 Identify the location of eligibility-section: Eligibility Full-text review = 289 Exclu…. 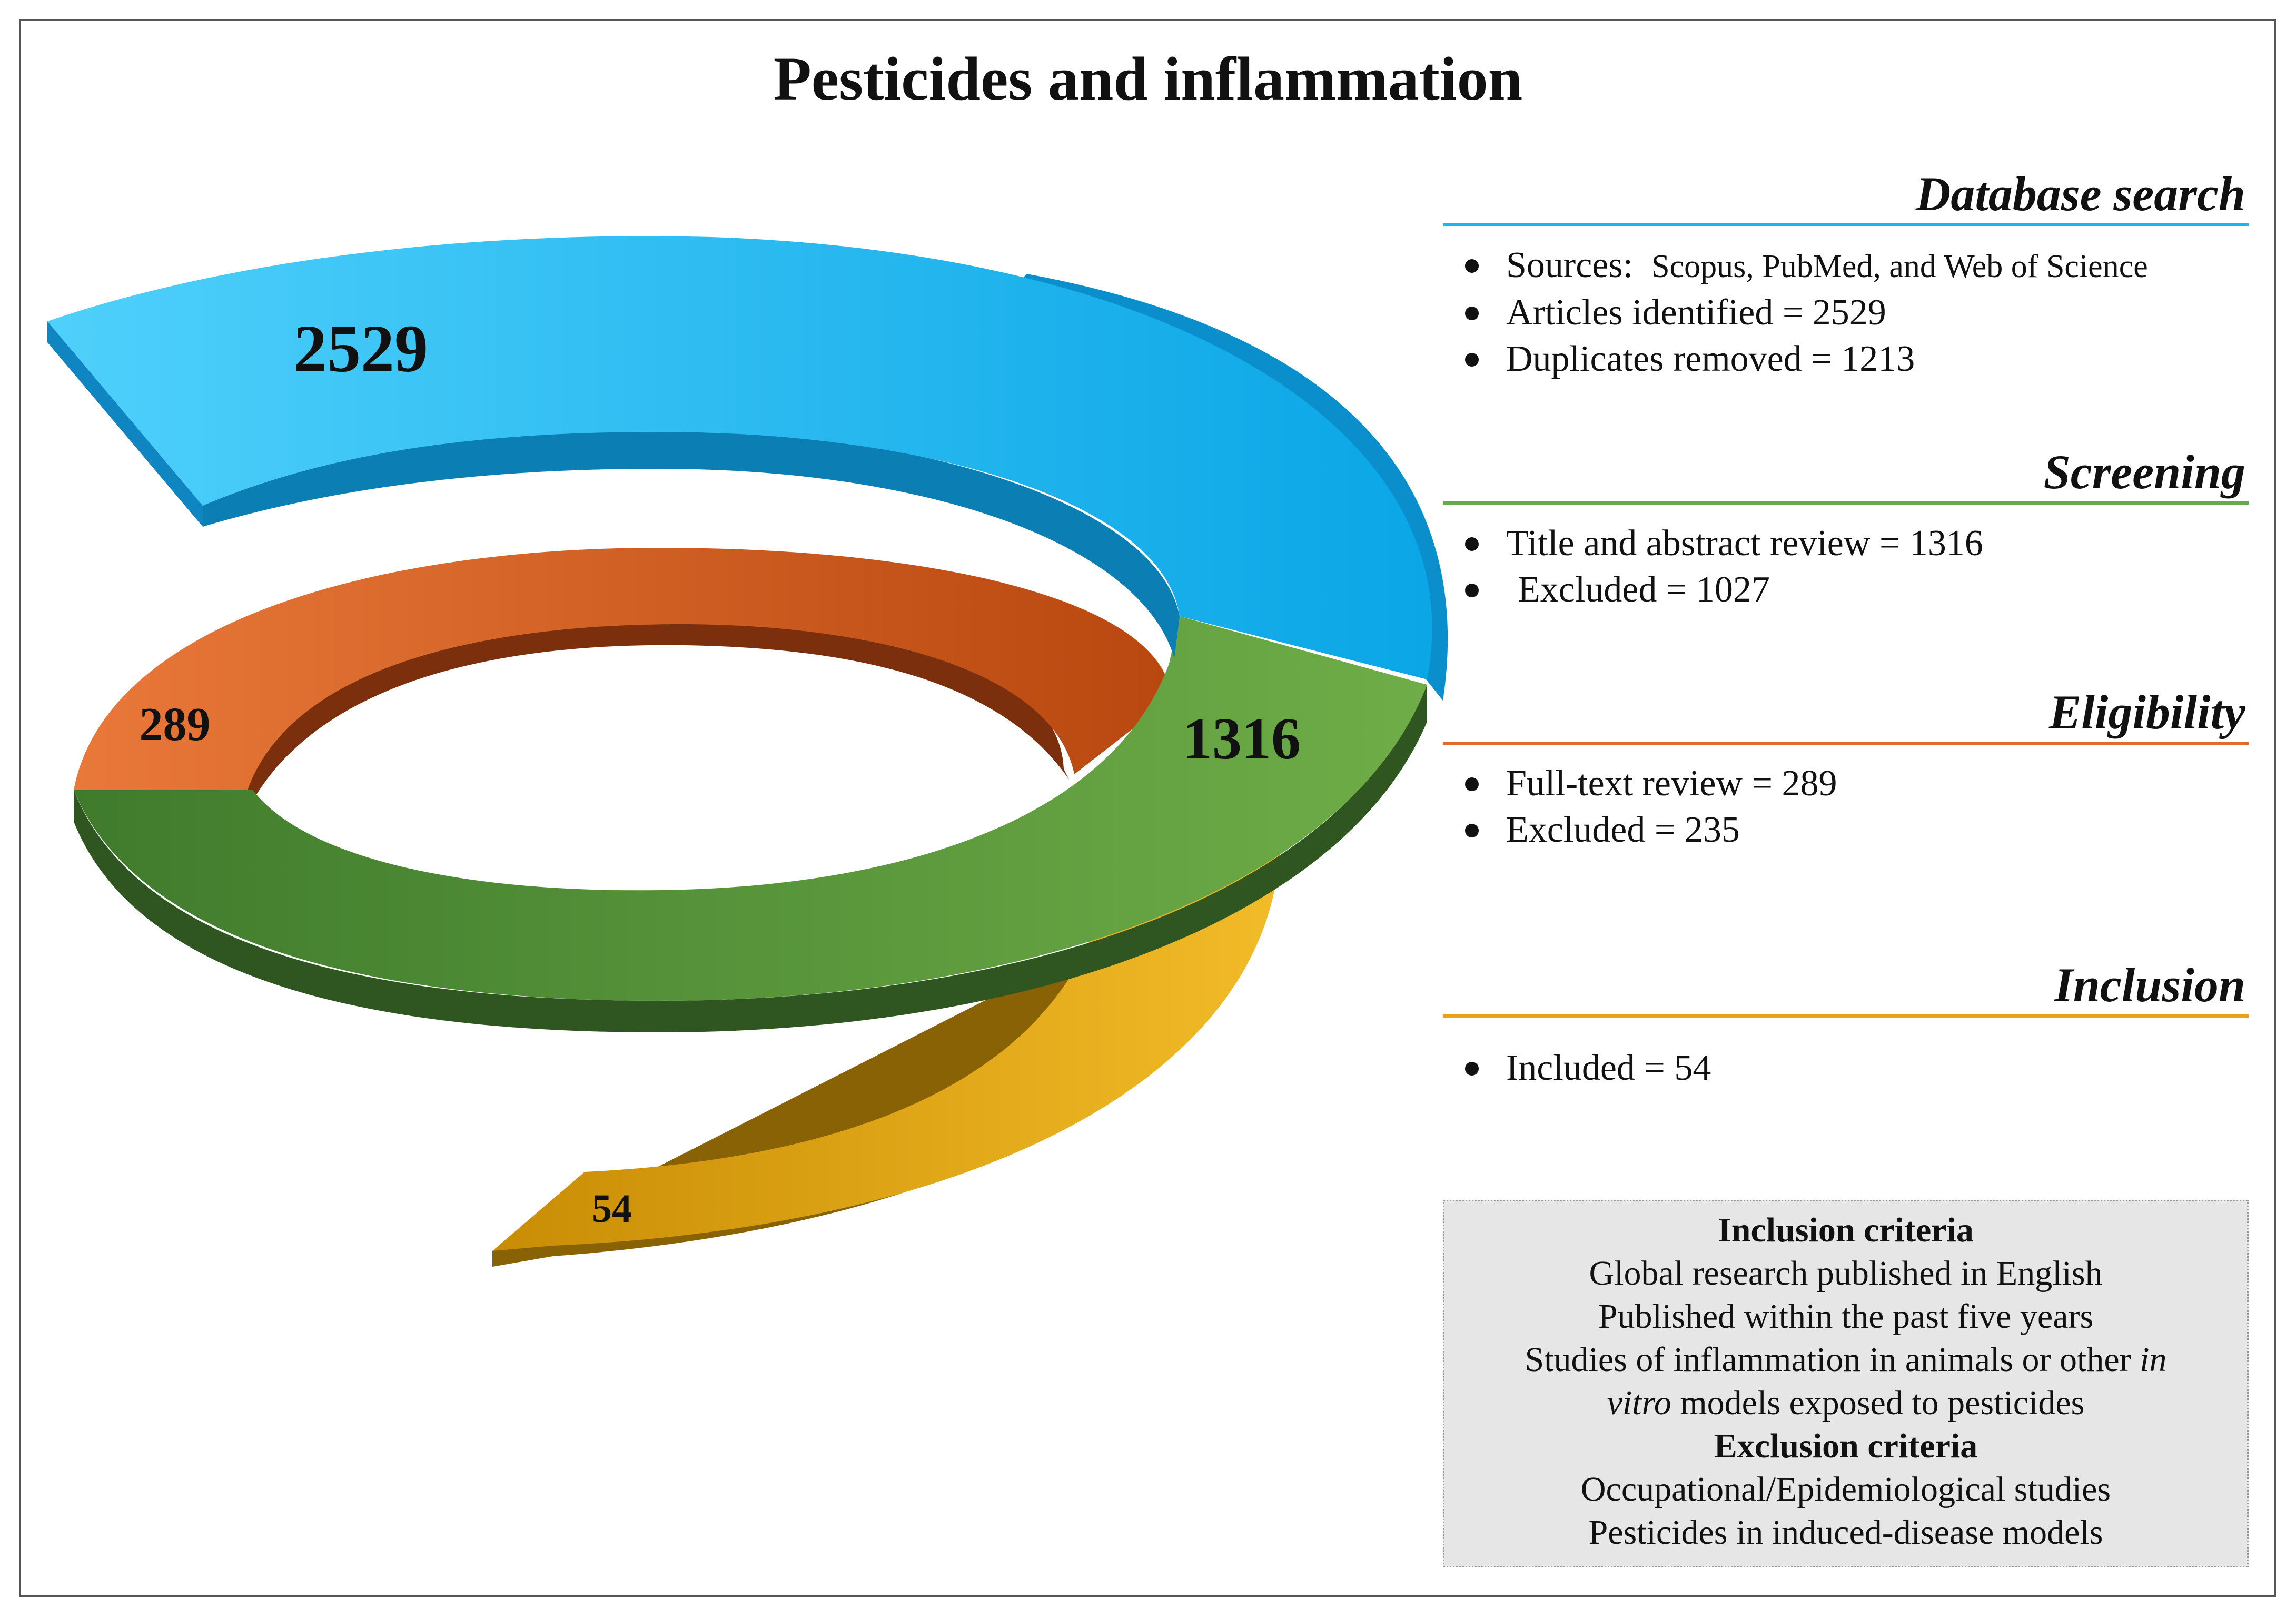
(1846, 768).